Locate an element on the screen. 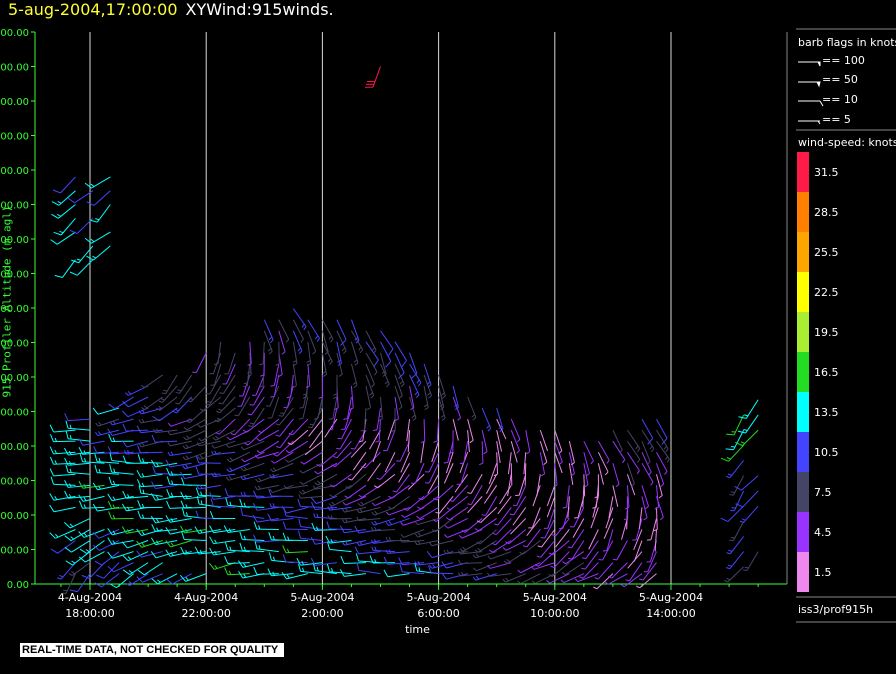 This screenshot has height=674, width=896. speed-color-swatch is located at coordinates (803, 292).